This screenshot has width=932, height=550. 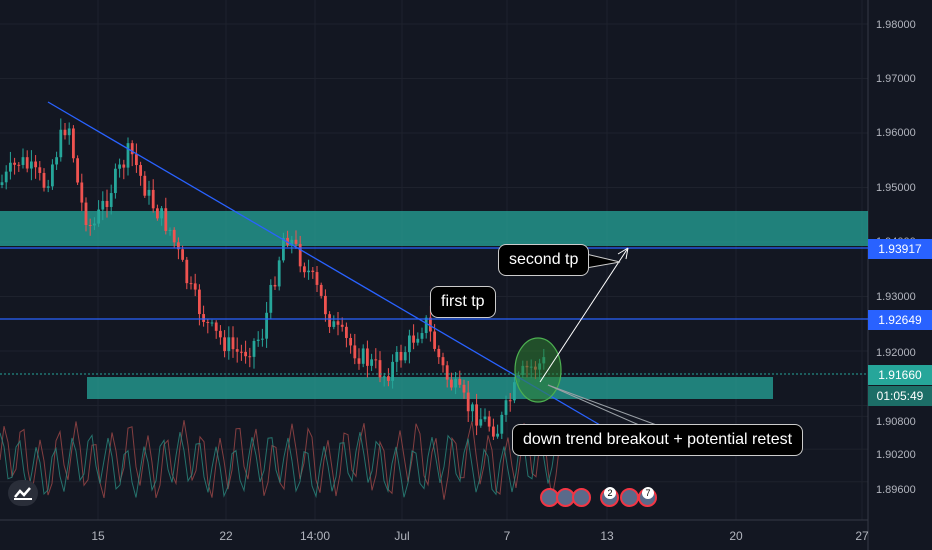 I want to click on resistance-zone, so click(x=434, y=228).